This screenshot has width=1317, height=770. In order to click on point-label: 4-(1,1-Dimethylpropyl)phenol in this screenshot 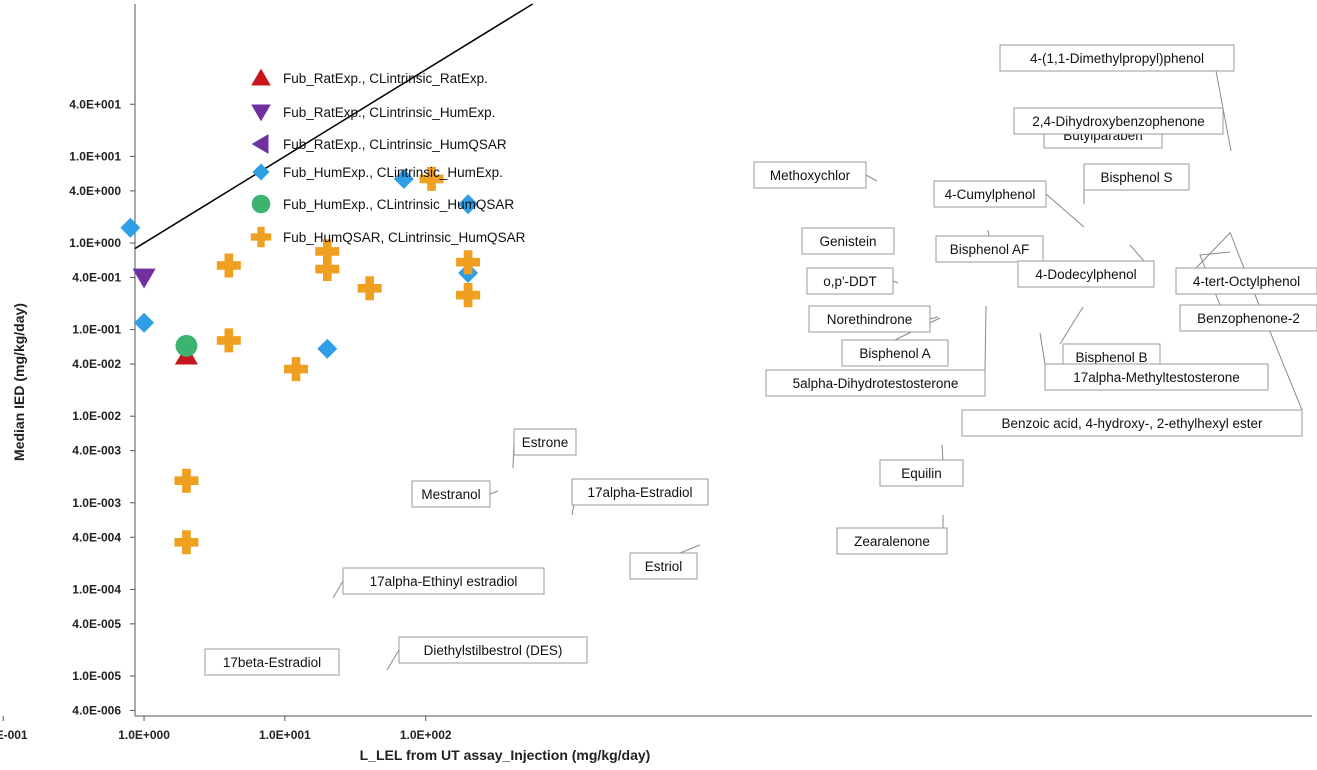, I will do `click(1117, 58)`.